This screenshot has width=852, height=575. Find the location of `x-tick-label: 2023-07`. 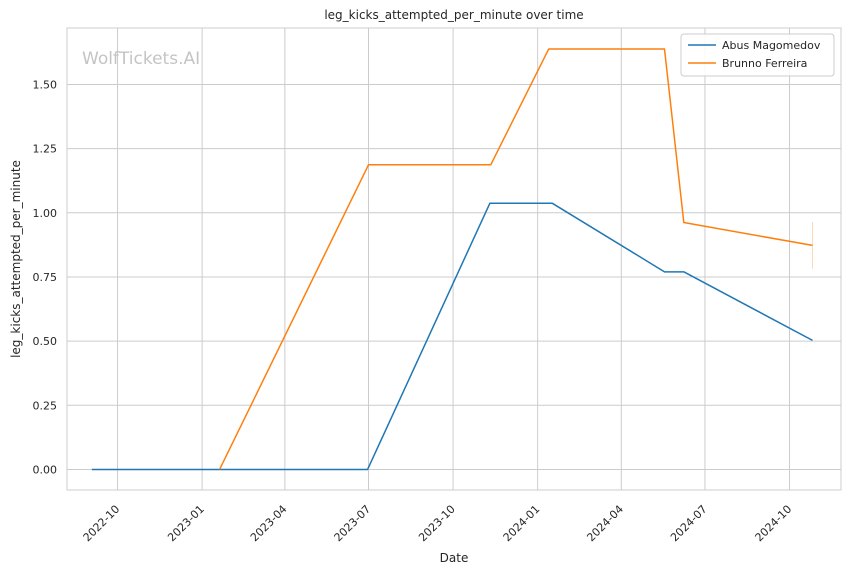

x-tick-label: 2023-07 is located at coordinates (353, 524).